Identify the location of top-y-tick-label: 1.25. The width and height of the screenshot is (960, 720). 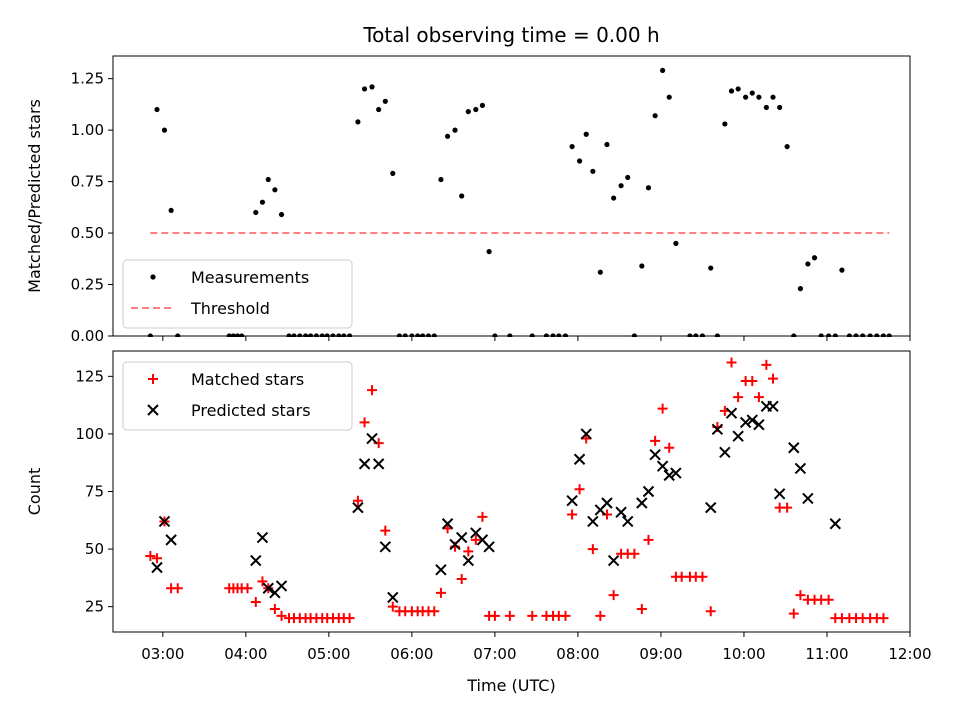
(87, 79).